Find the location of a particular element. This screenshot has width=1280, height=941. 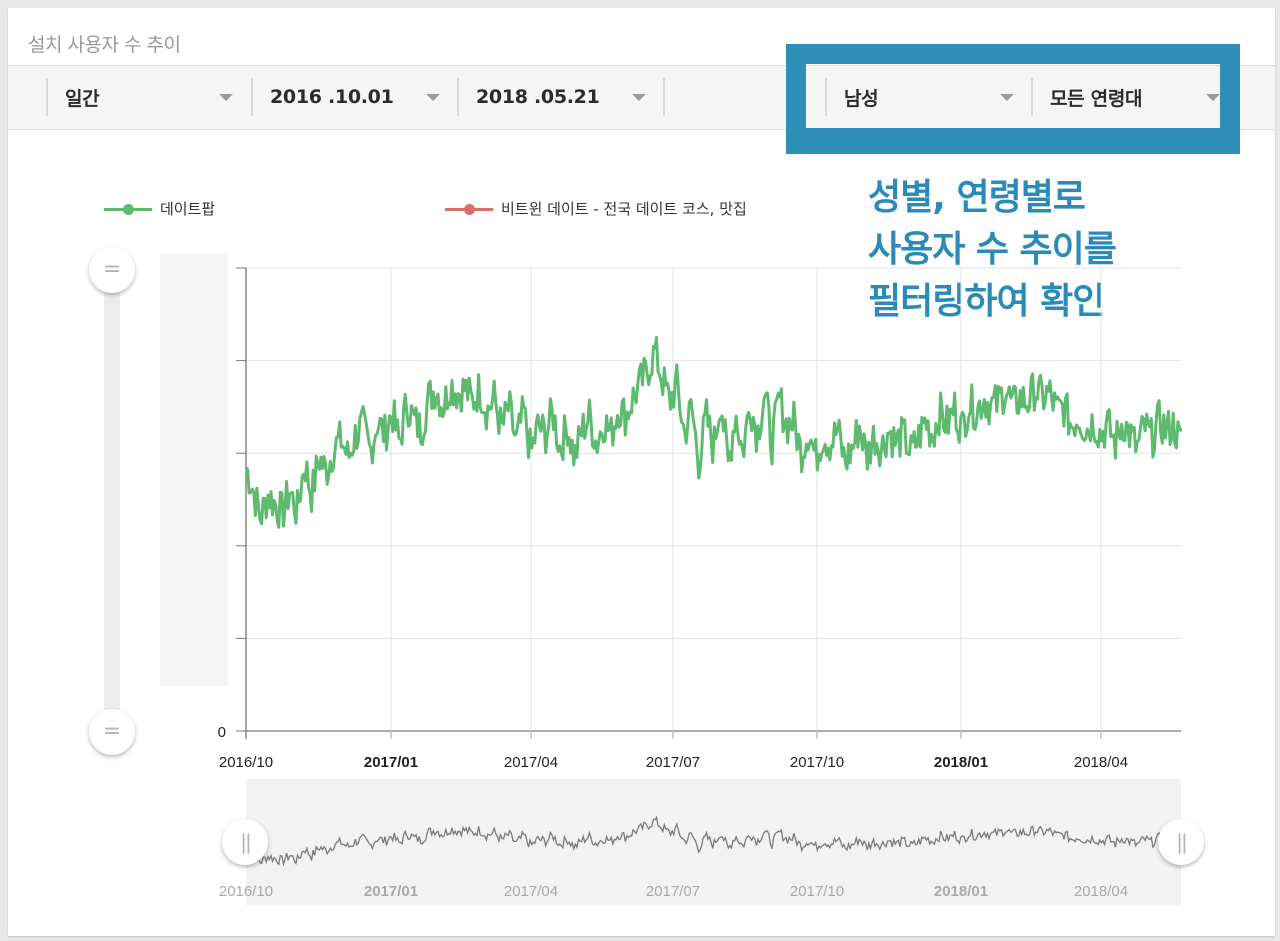

navigator-tick-label: 2018/04 is located at coordinates (1101, 891).